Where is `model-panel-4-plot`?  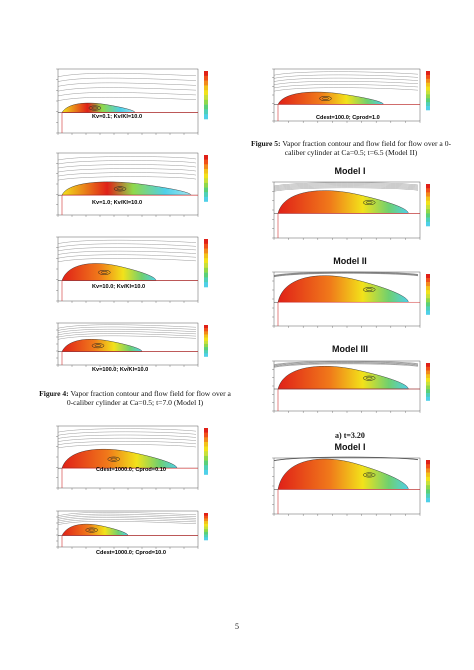 model-panel-4-plot is located at coordinates (351, 486).